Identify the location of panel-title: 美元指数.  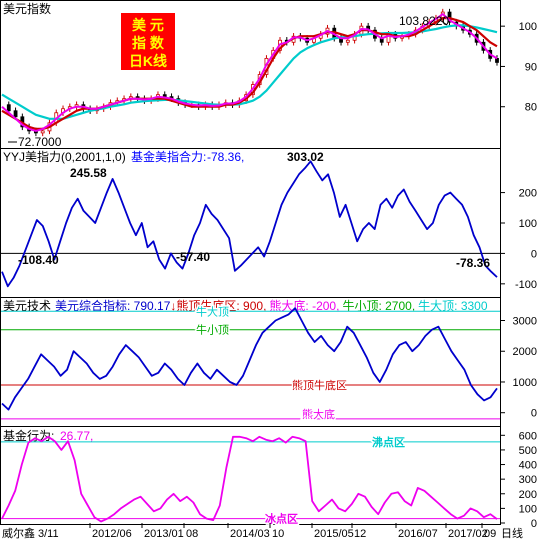
(27, 8).